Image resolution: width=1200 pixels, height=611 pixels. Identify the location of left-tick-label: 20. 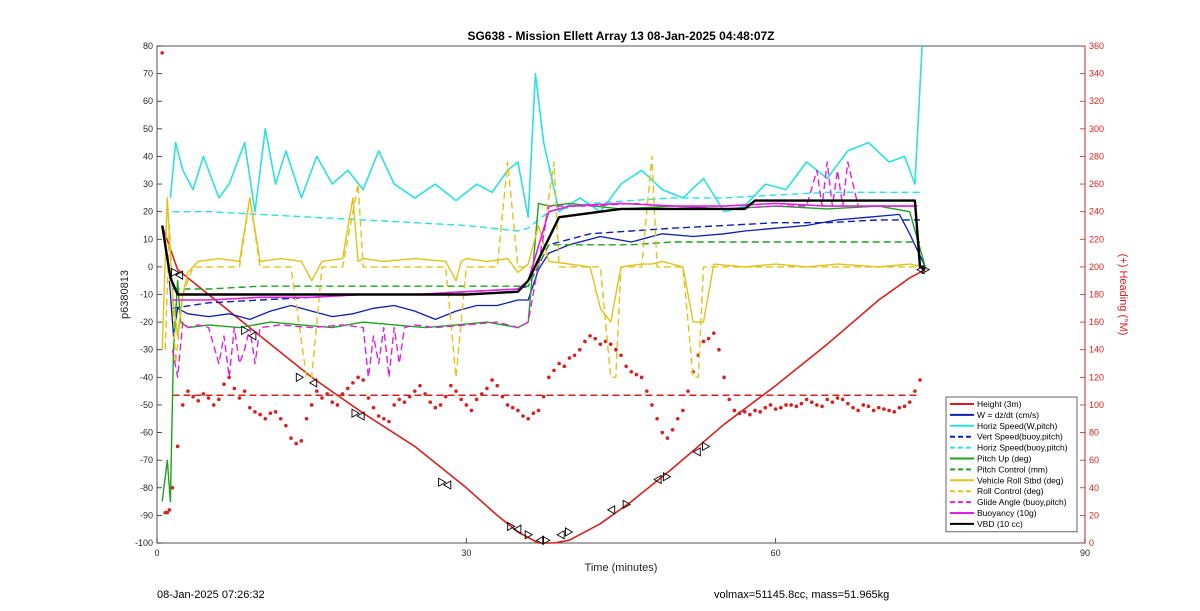
(148, 212).